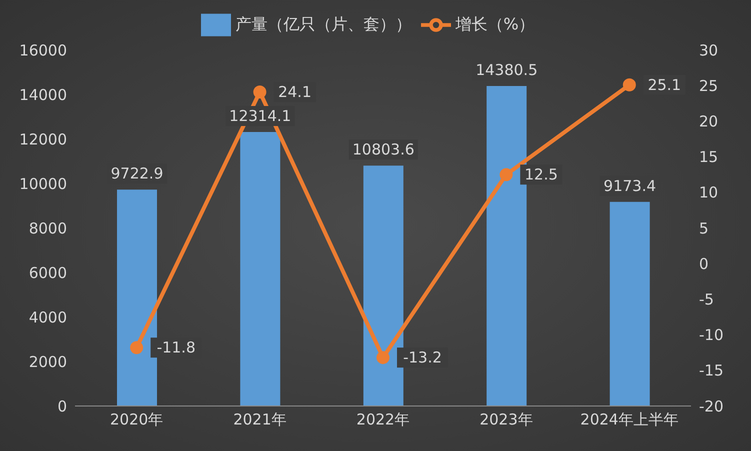  I want to click on data-label: 12.5, so click(541, 175).